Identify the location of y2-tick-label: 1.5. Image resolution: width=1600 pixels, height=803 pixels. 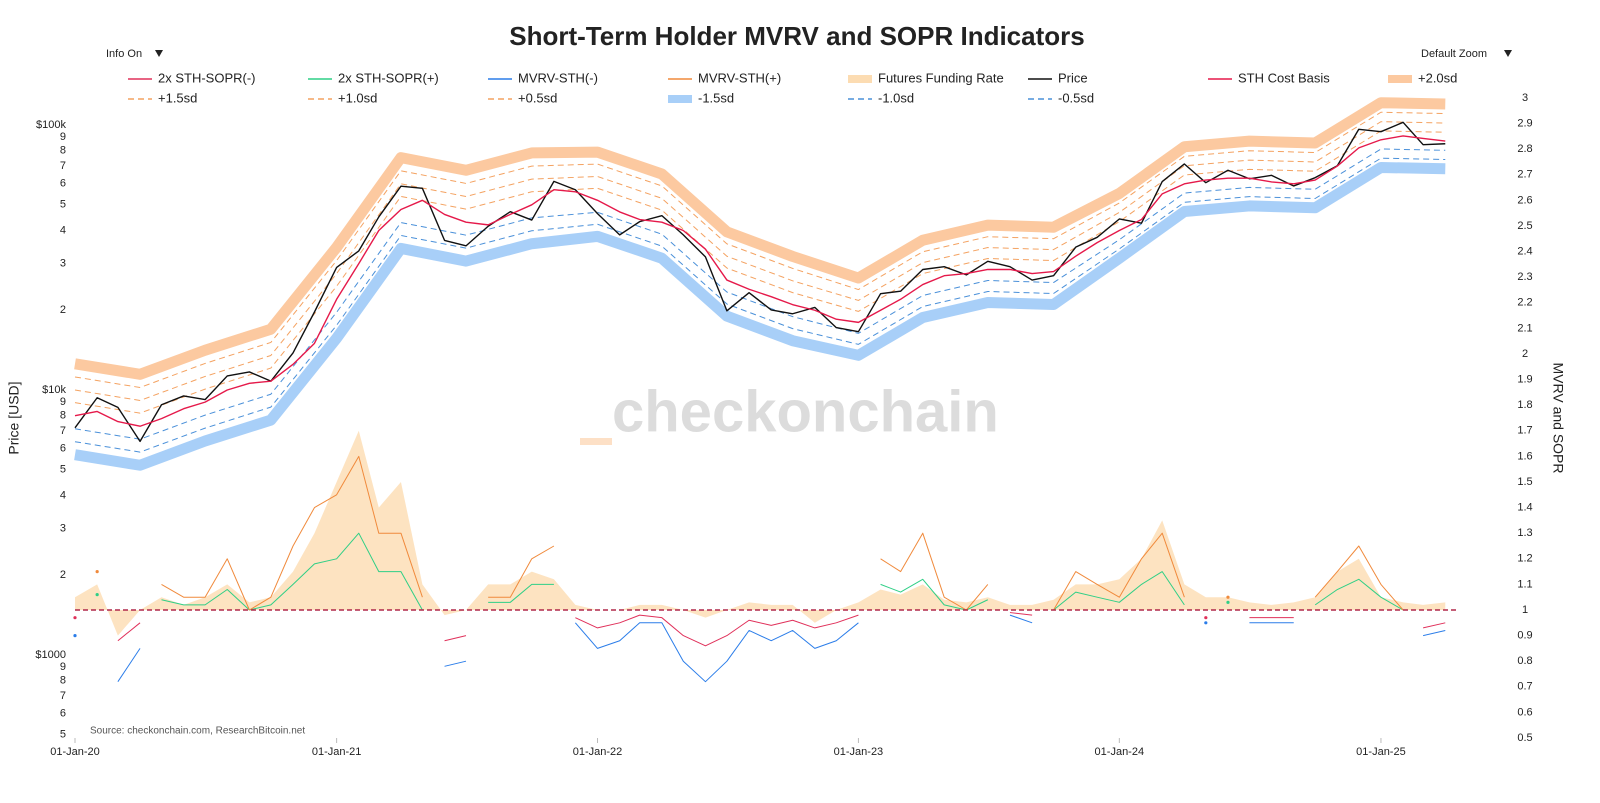
(1524, 482).